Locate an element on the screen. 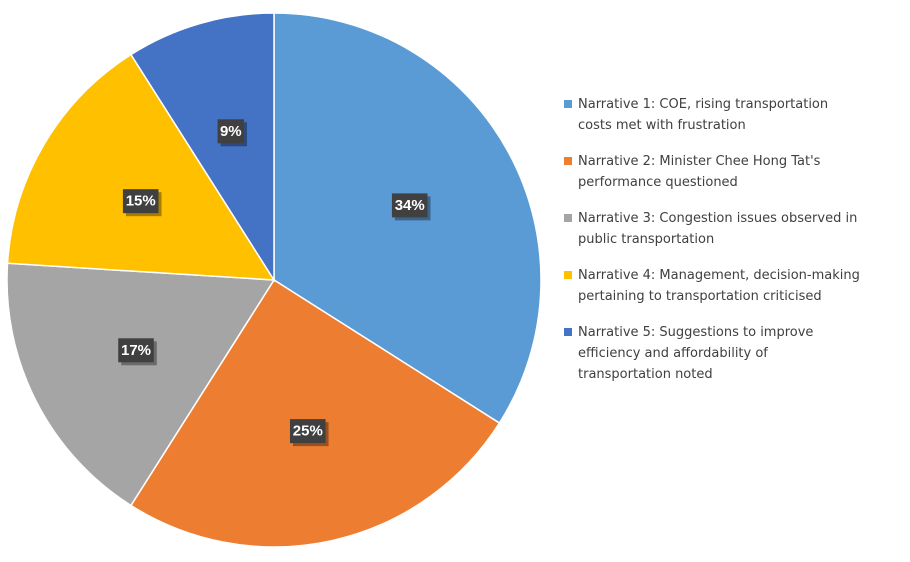 The width and height of the screenshot is (910, 562). data-label-narrative-1: 34% is located at coordinates (411, 207).